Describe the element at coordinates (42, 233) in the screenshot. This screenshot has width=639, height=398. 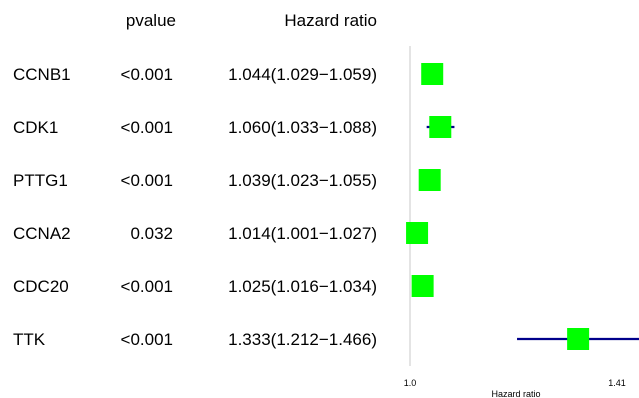
I see `gene-label: CCNA2` at that location.